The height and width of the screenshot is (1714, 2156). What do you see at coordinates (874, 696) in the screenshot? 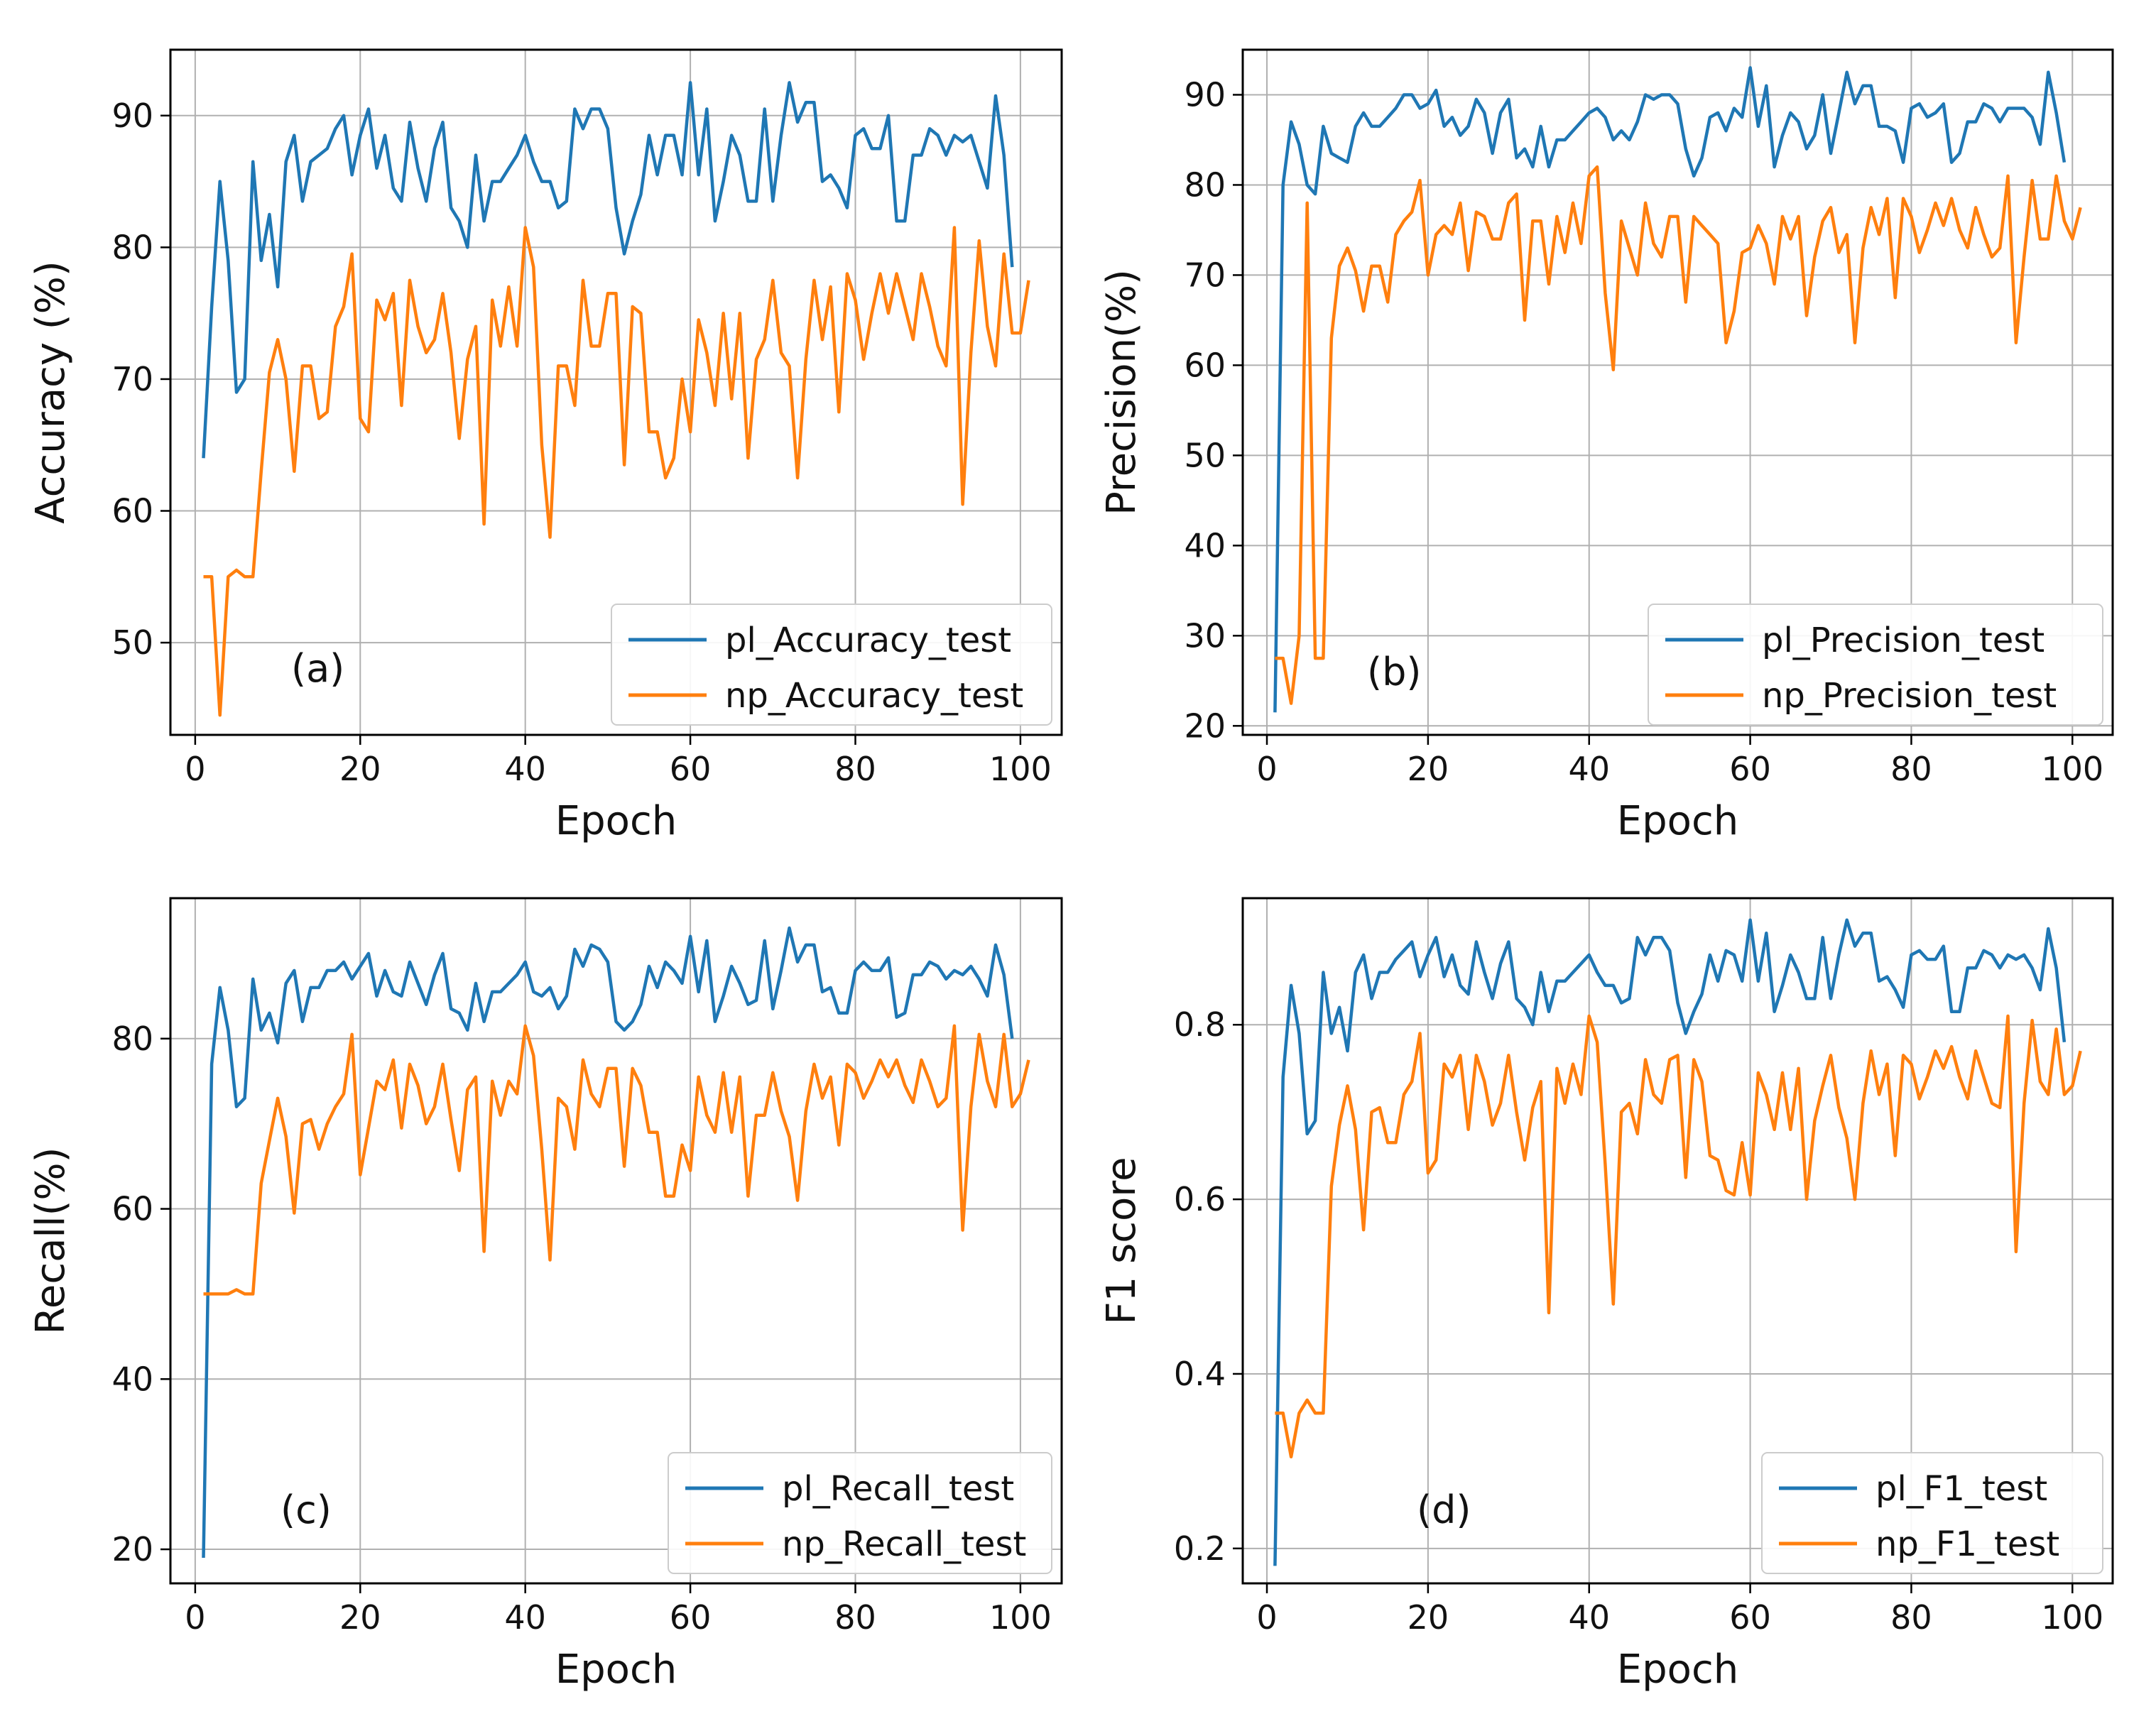
I see `legend-label: np_Accuracy_test` at bounding box center [874, 696].